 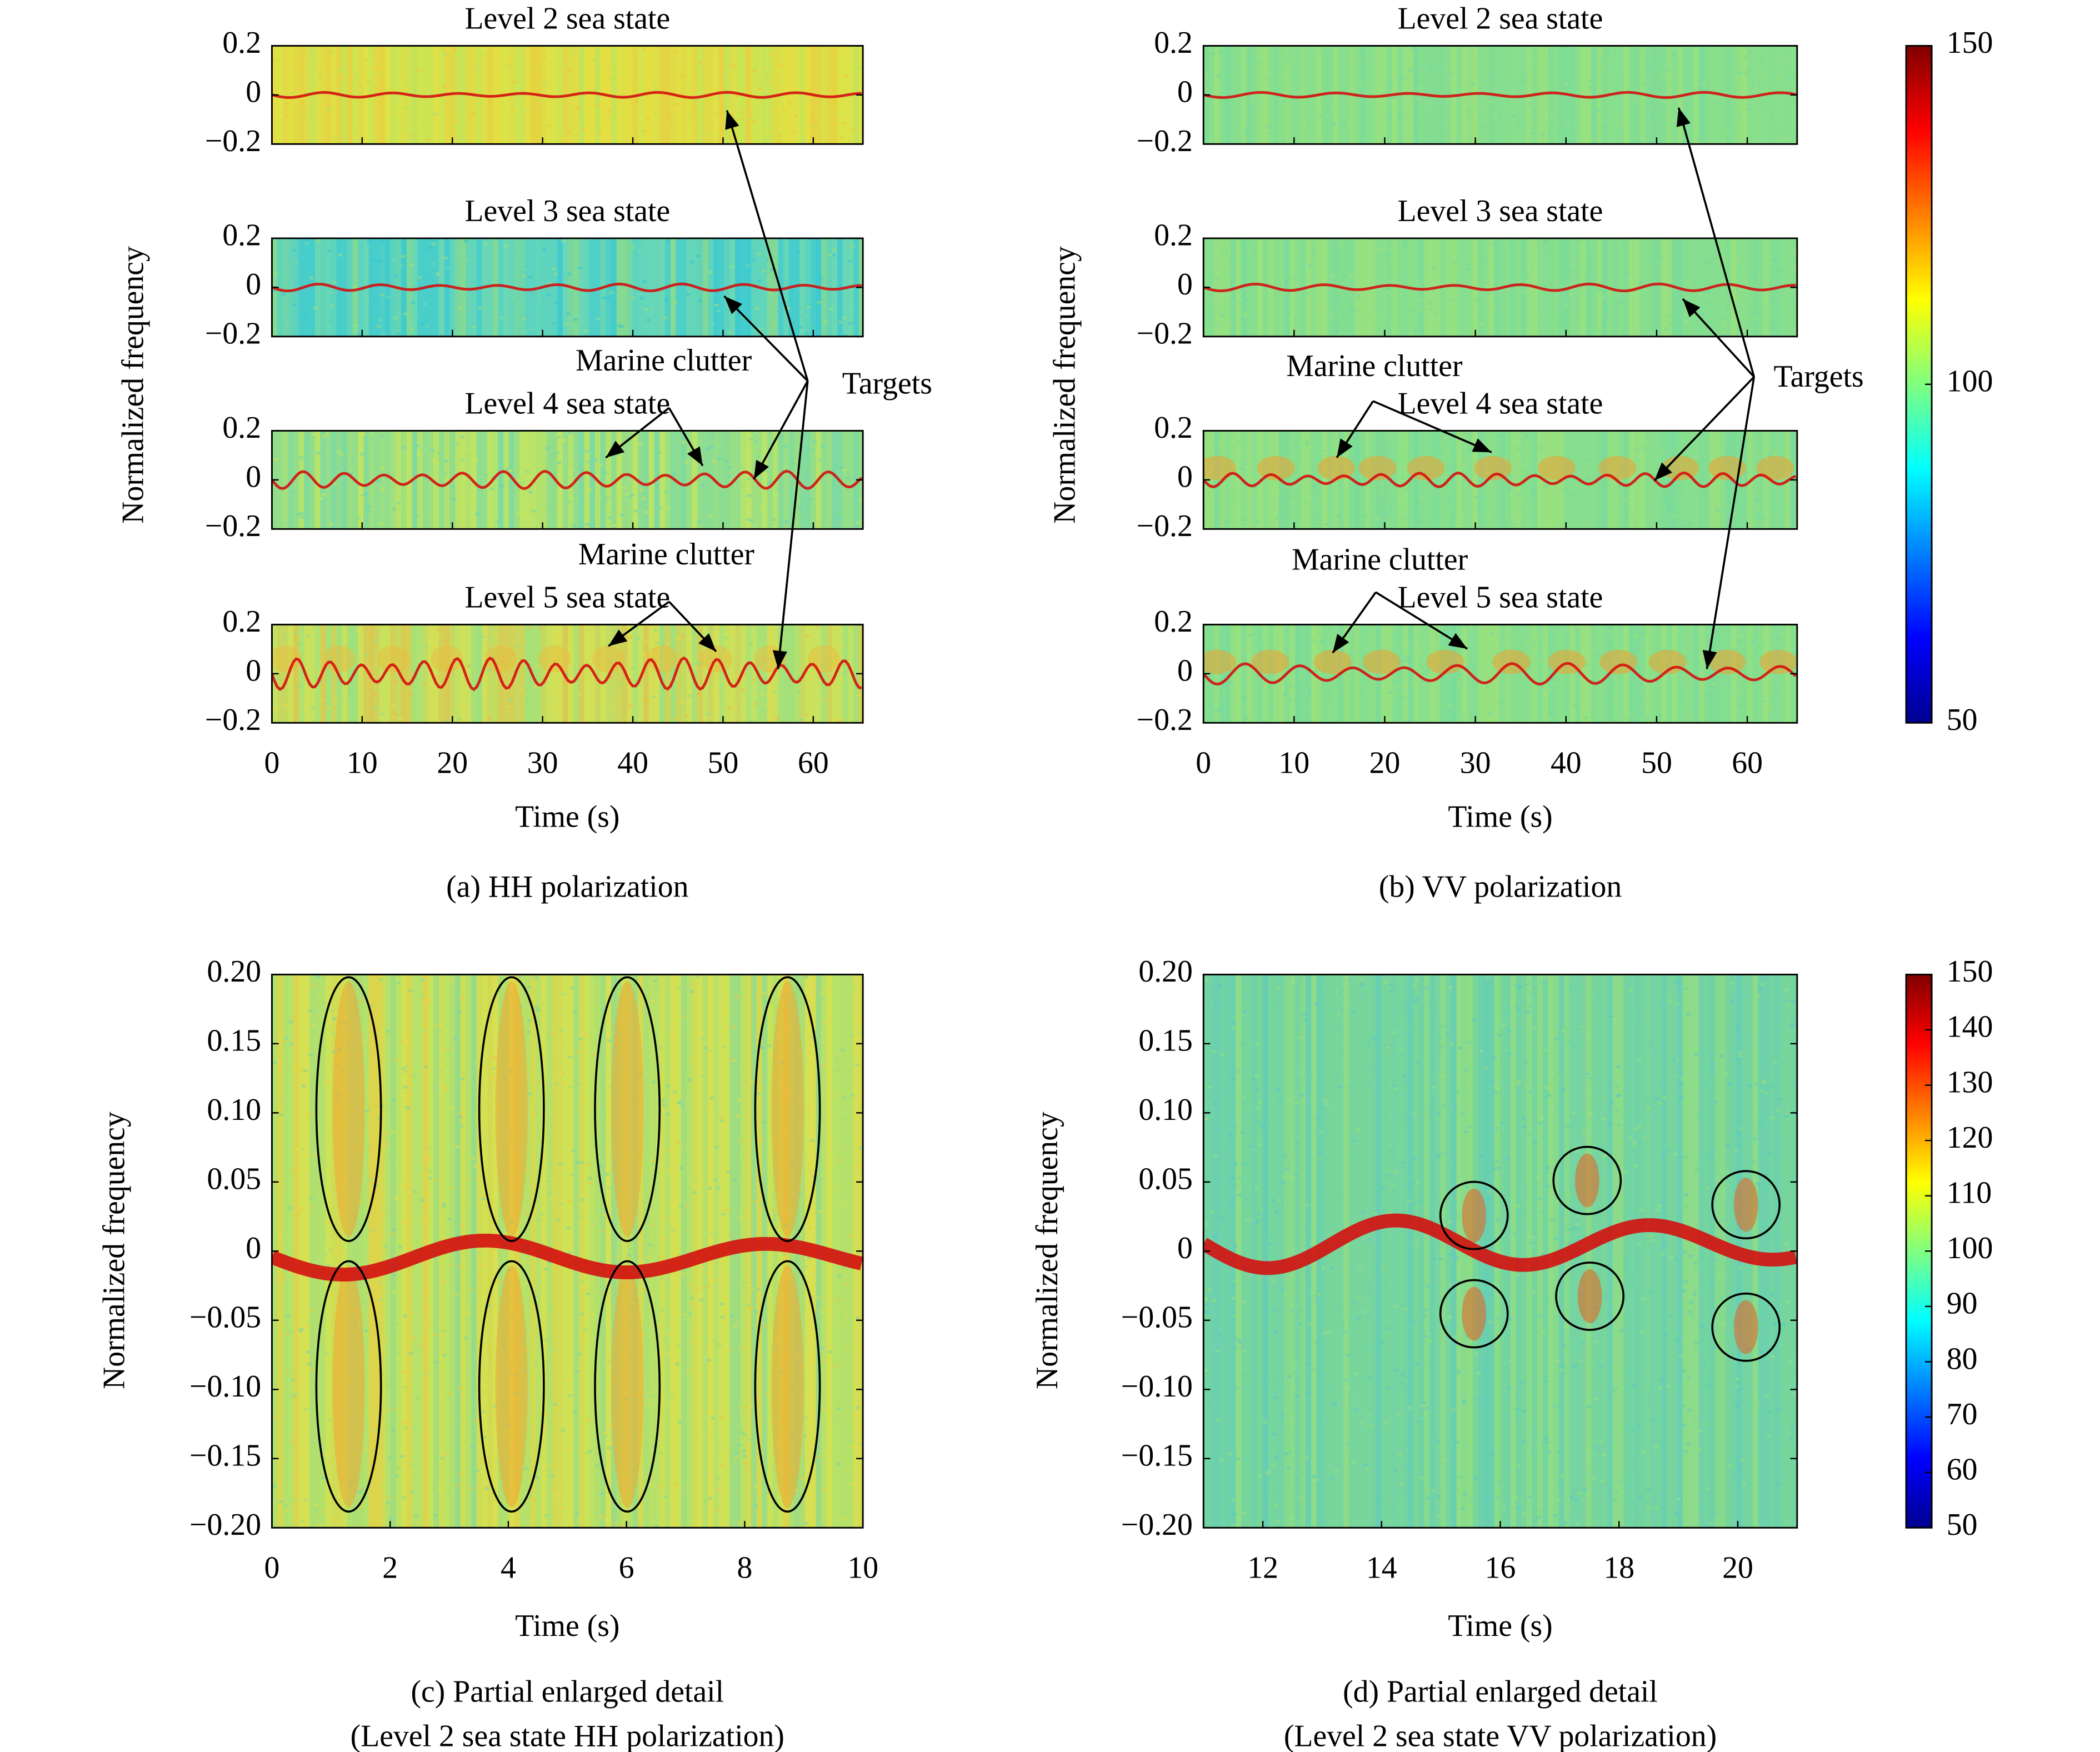 What do you see at coordinates (1962, 1414) in the screenshot?
I see `colorbar-tick-label: 70` at bounding box center [1962, 1414].